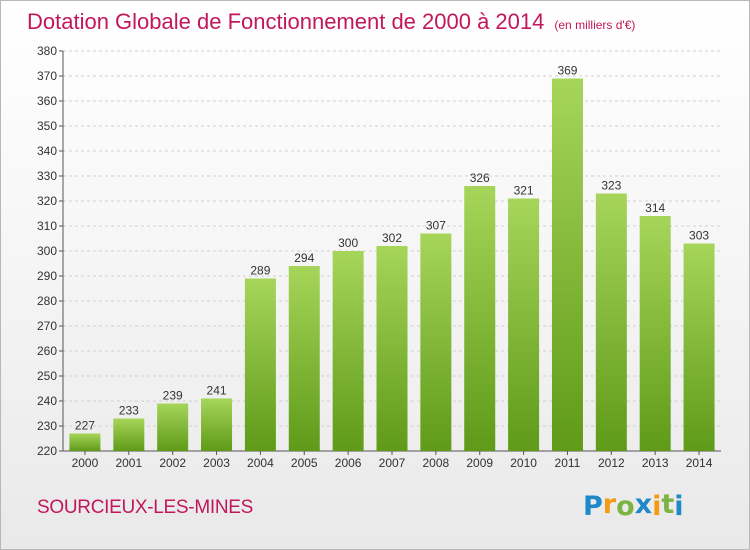 The image size is (750, 550). Describe the element at coordinates (260, 271) in the screenshot. I see `data-label: 289` at that location.